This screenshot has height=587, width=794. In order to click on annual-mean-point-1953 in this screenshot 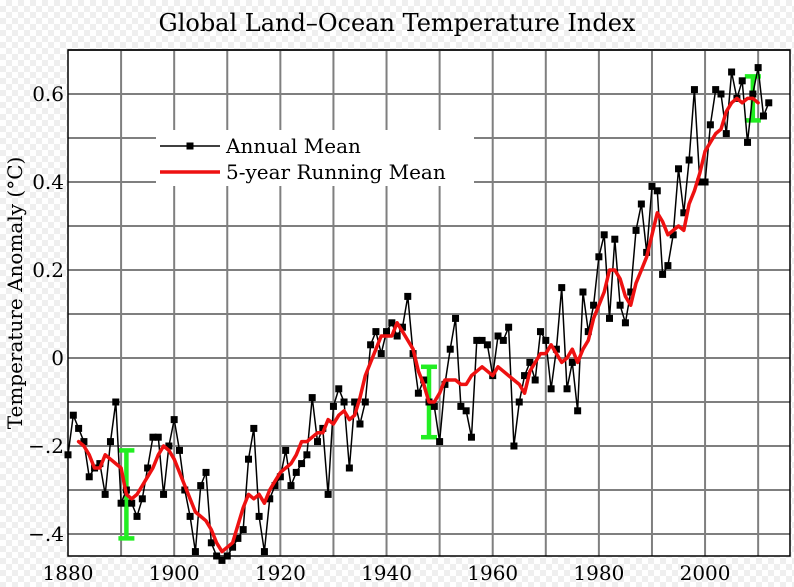, I will do `click(456, 318)`.